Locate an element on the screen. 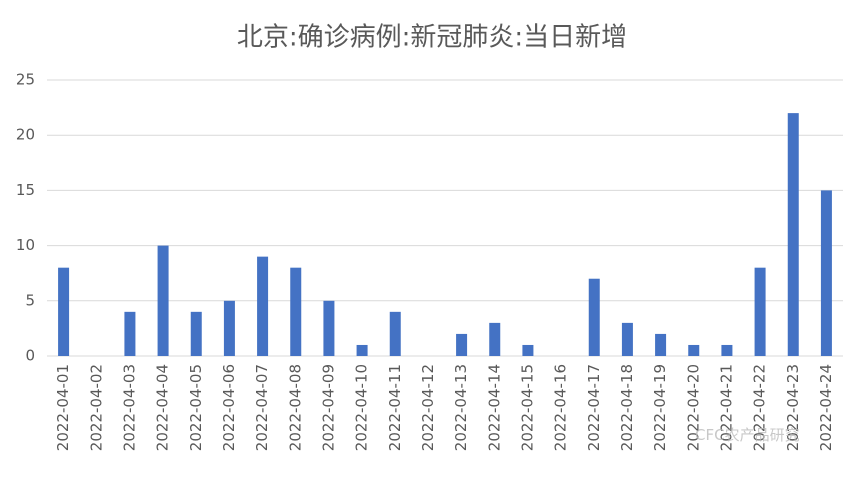 The width and height of the screenshot is (864, 478). x-tick-label: 2022-04-11 is located at coordinates (395, 407).